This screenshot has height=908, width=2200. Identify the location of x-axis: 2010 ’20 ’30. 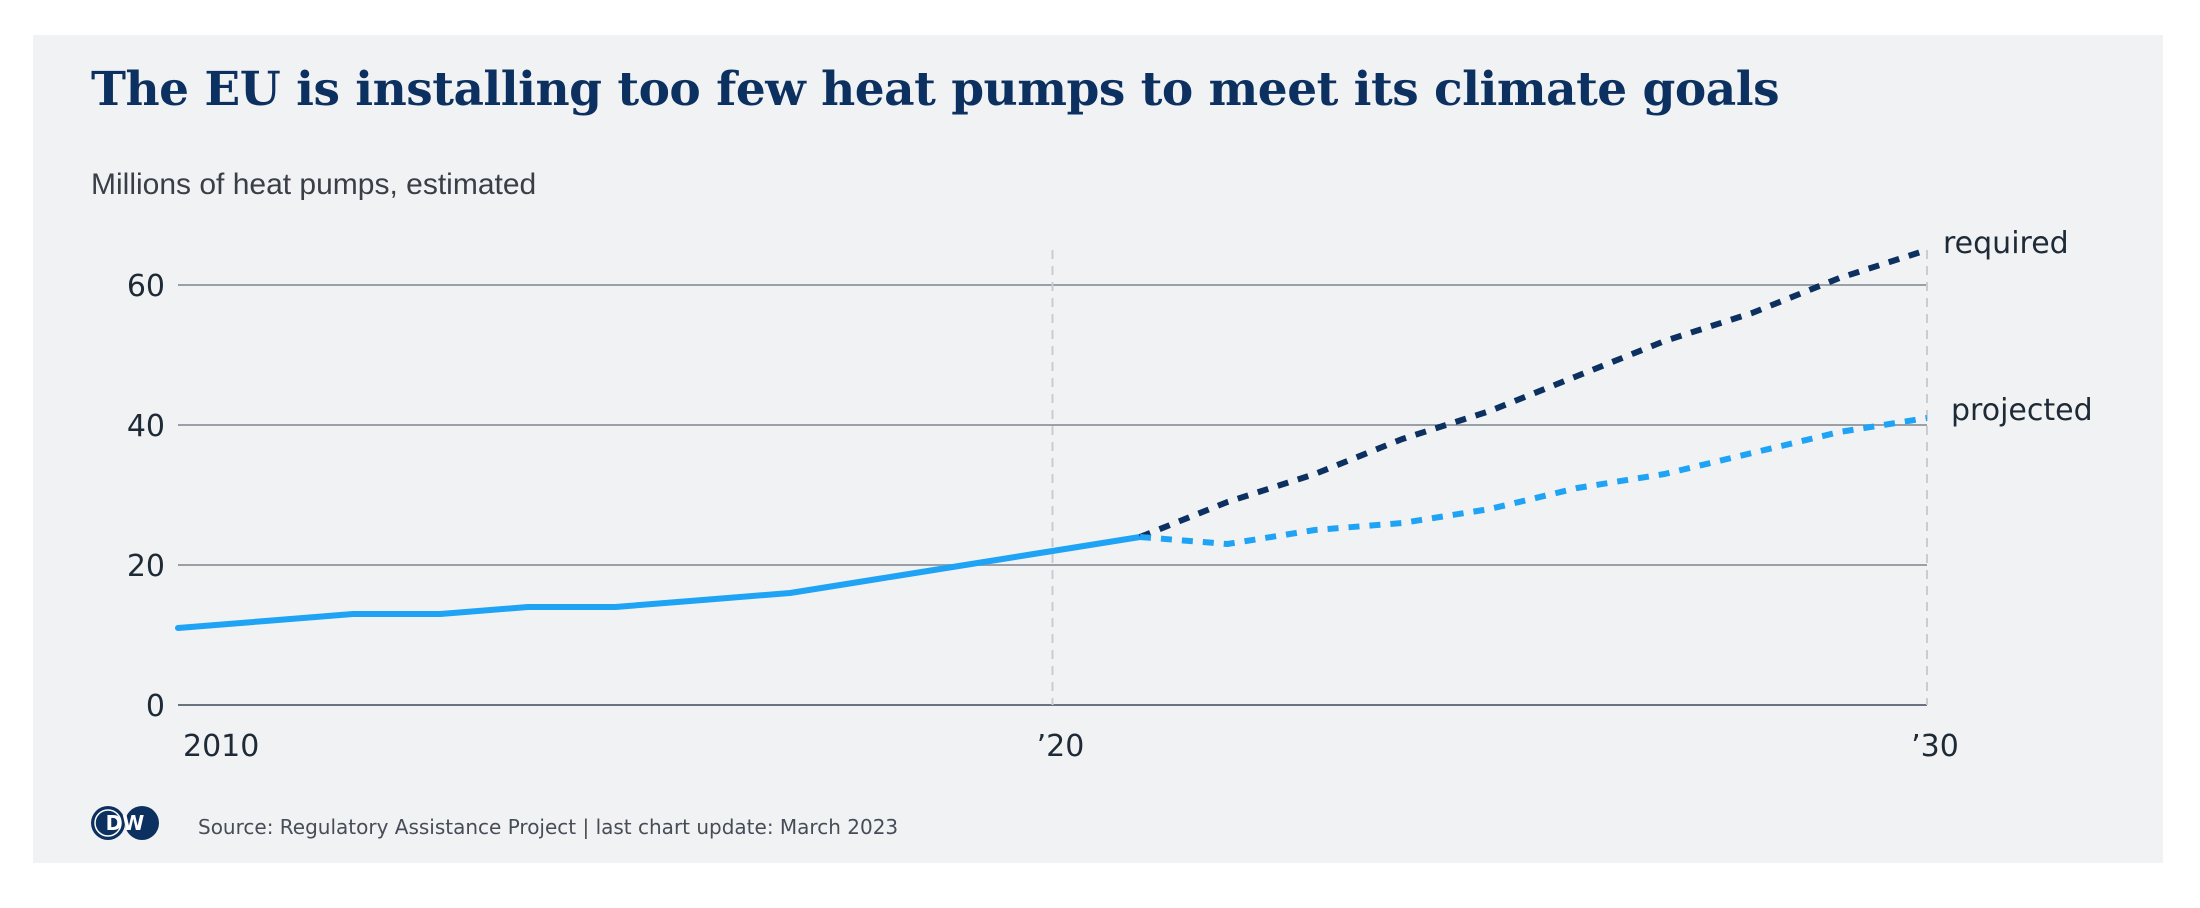
(1071, 746).